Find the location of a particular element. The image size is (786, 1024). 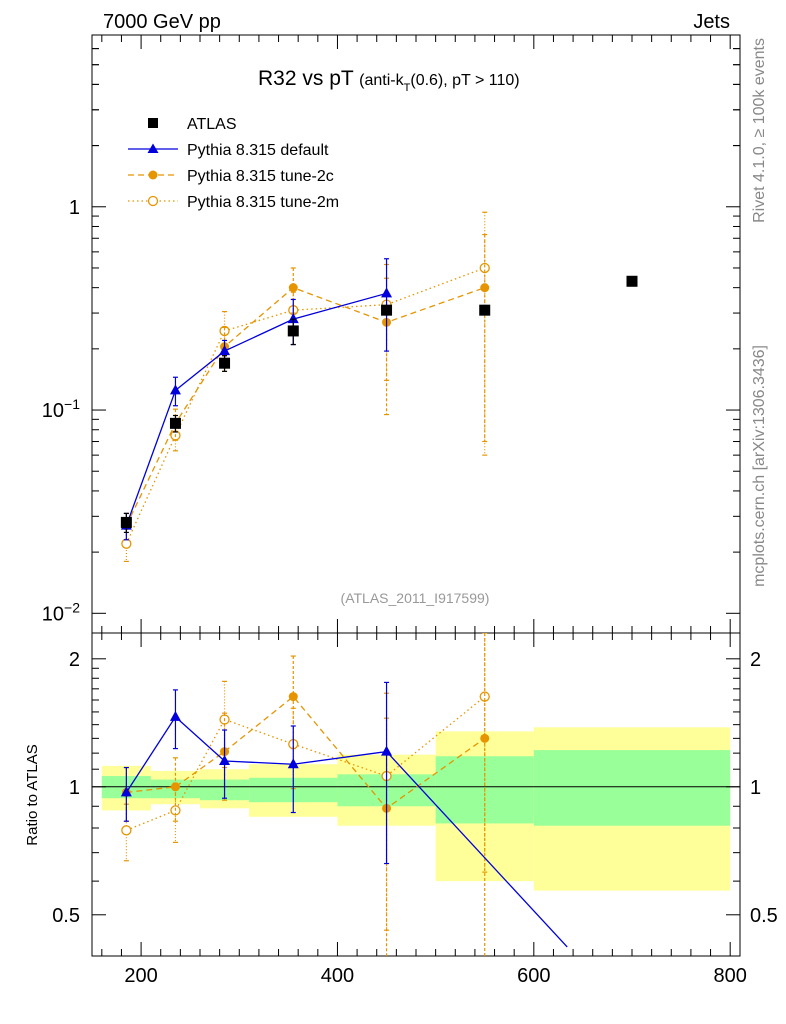

legend-marker-atlas is located at coordinates (153, 123).